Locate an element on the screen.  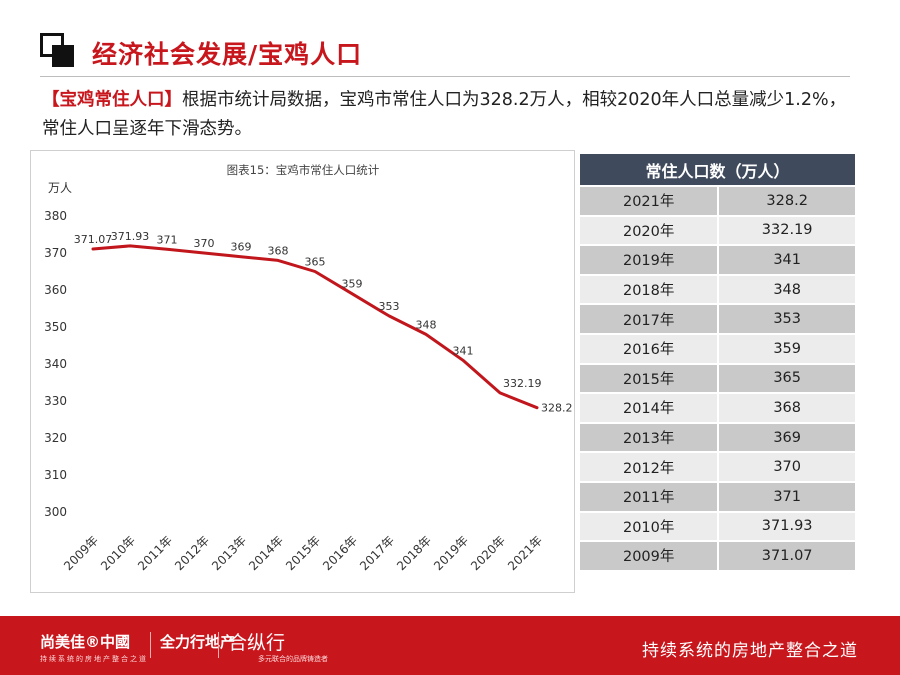
table-row: 2021年 328.2 is located at coordinates (717, 201).